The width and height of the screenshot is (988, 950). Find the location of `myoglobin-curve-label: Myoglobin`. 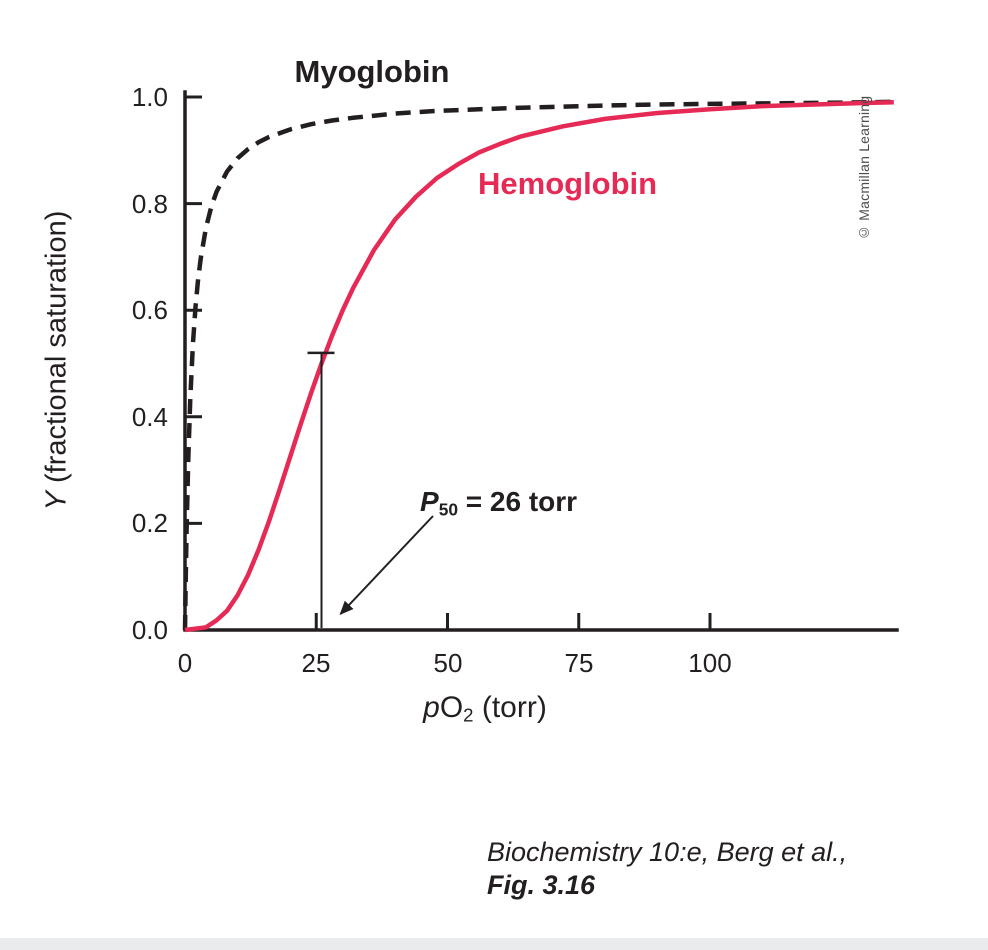

myoglobin-curve-label: Myoglobin is located at coordinates (372, 71).